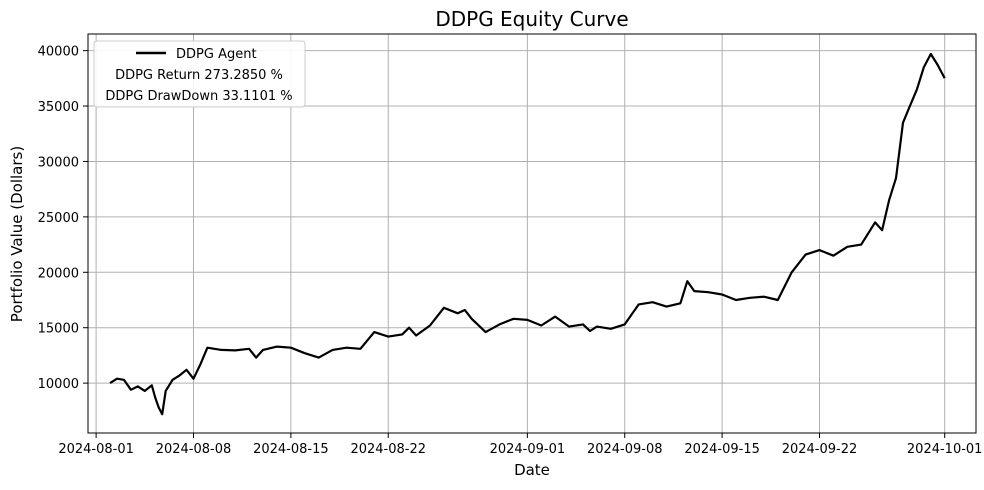 The height and width of the screenshot is (490, 984). I want to click on x-tick-label: 2024-10-01, so click(945, 449).